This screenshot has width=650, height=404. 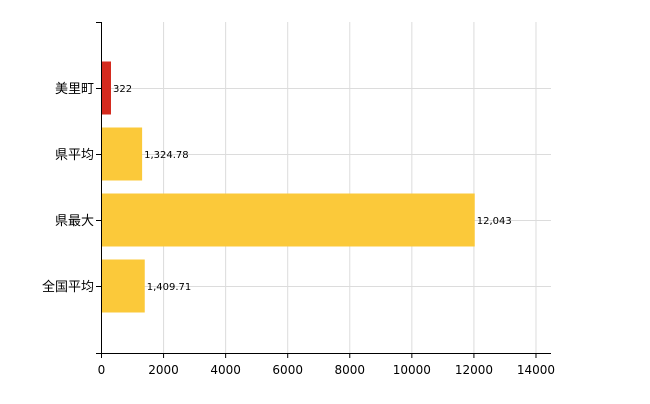 I want to click on category-label-0: 美里町, so click(x=74, y=89).